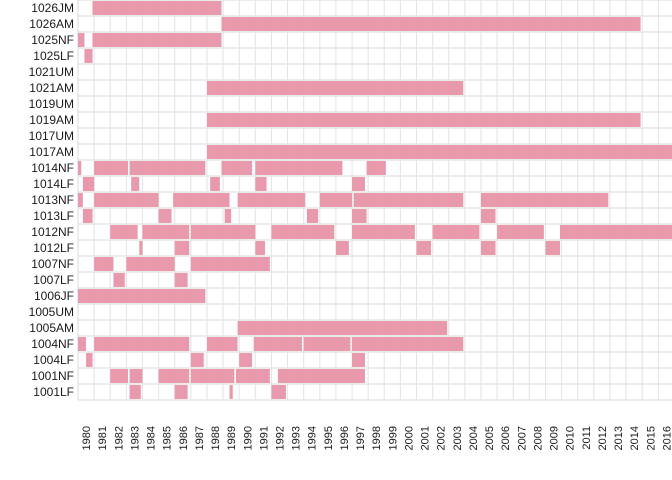  What do you see at coordinates (51, 104) in the screenshot?
I see `y-tick-label: 1019UM` at bounding box center [51, 104].